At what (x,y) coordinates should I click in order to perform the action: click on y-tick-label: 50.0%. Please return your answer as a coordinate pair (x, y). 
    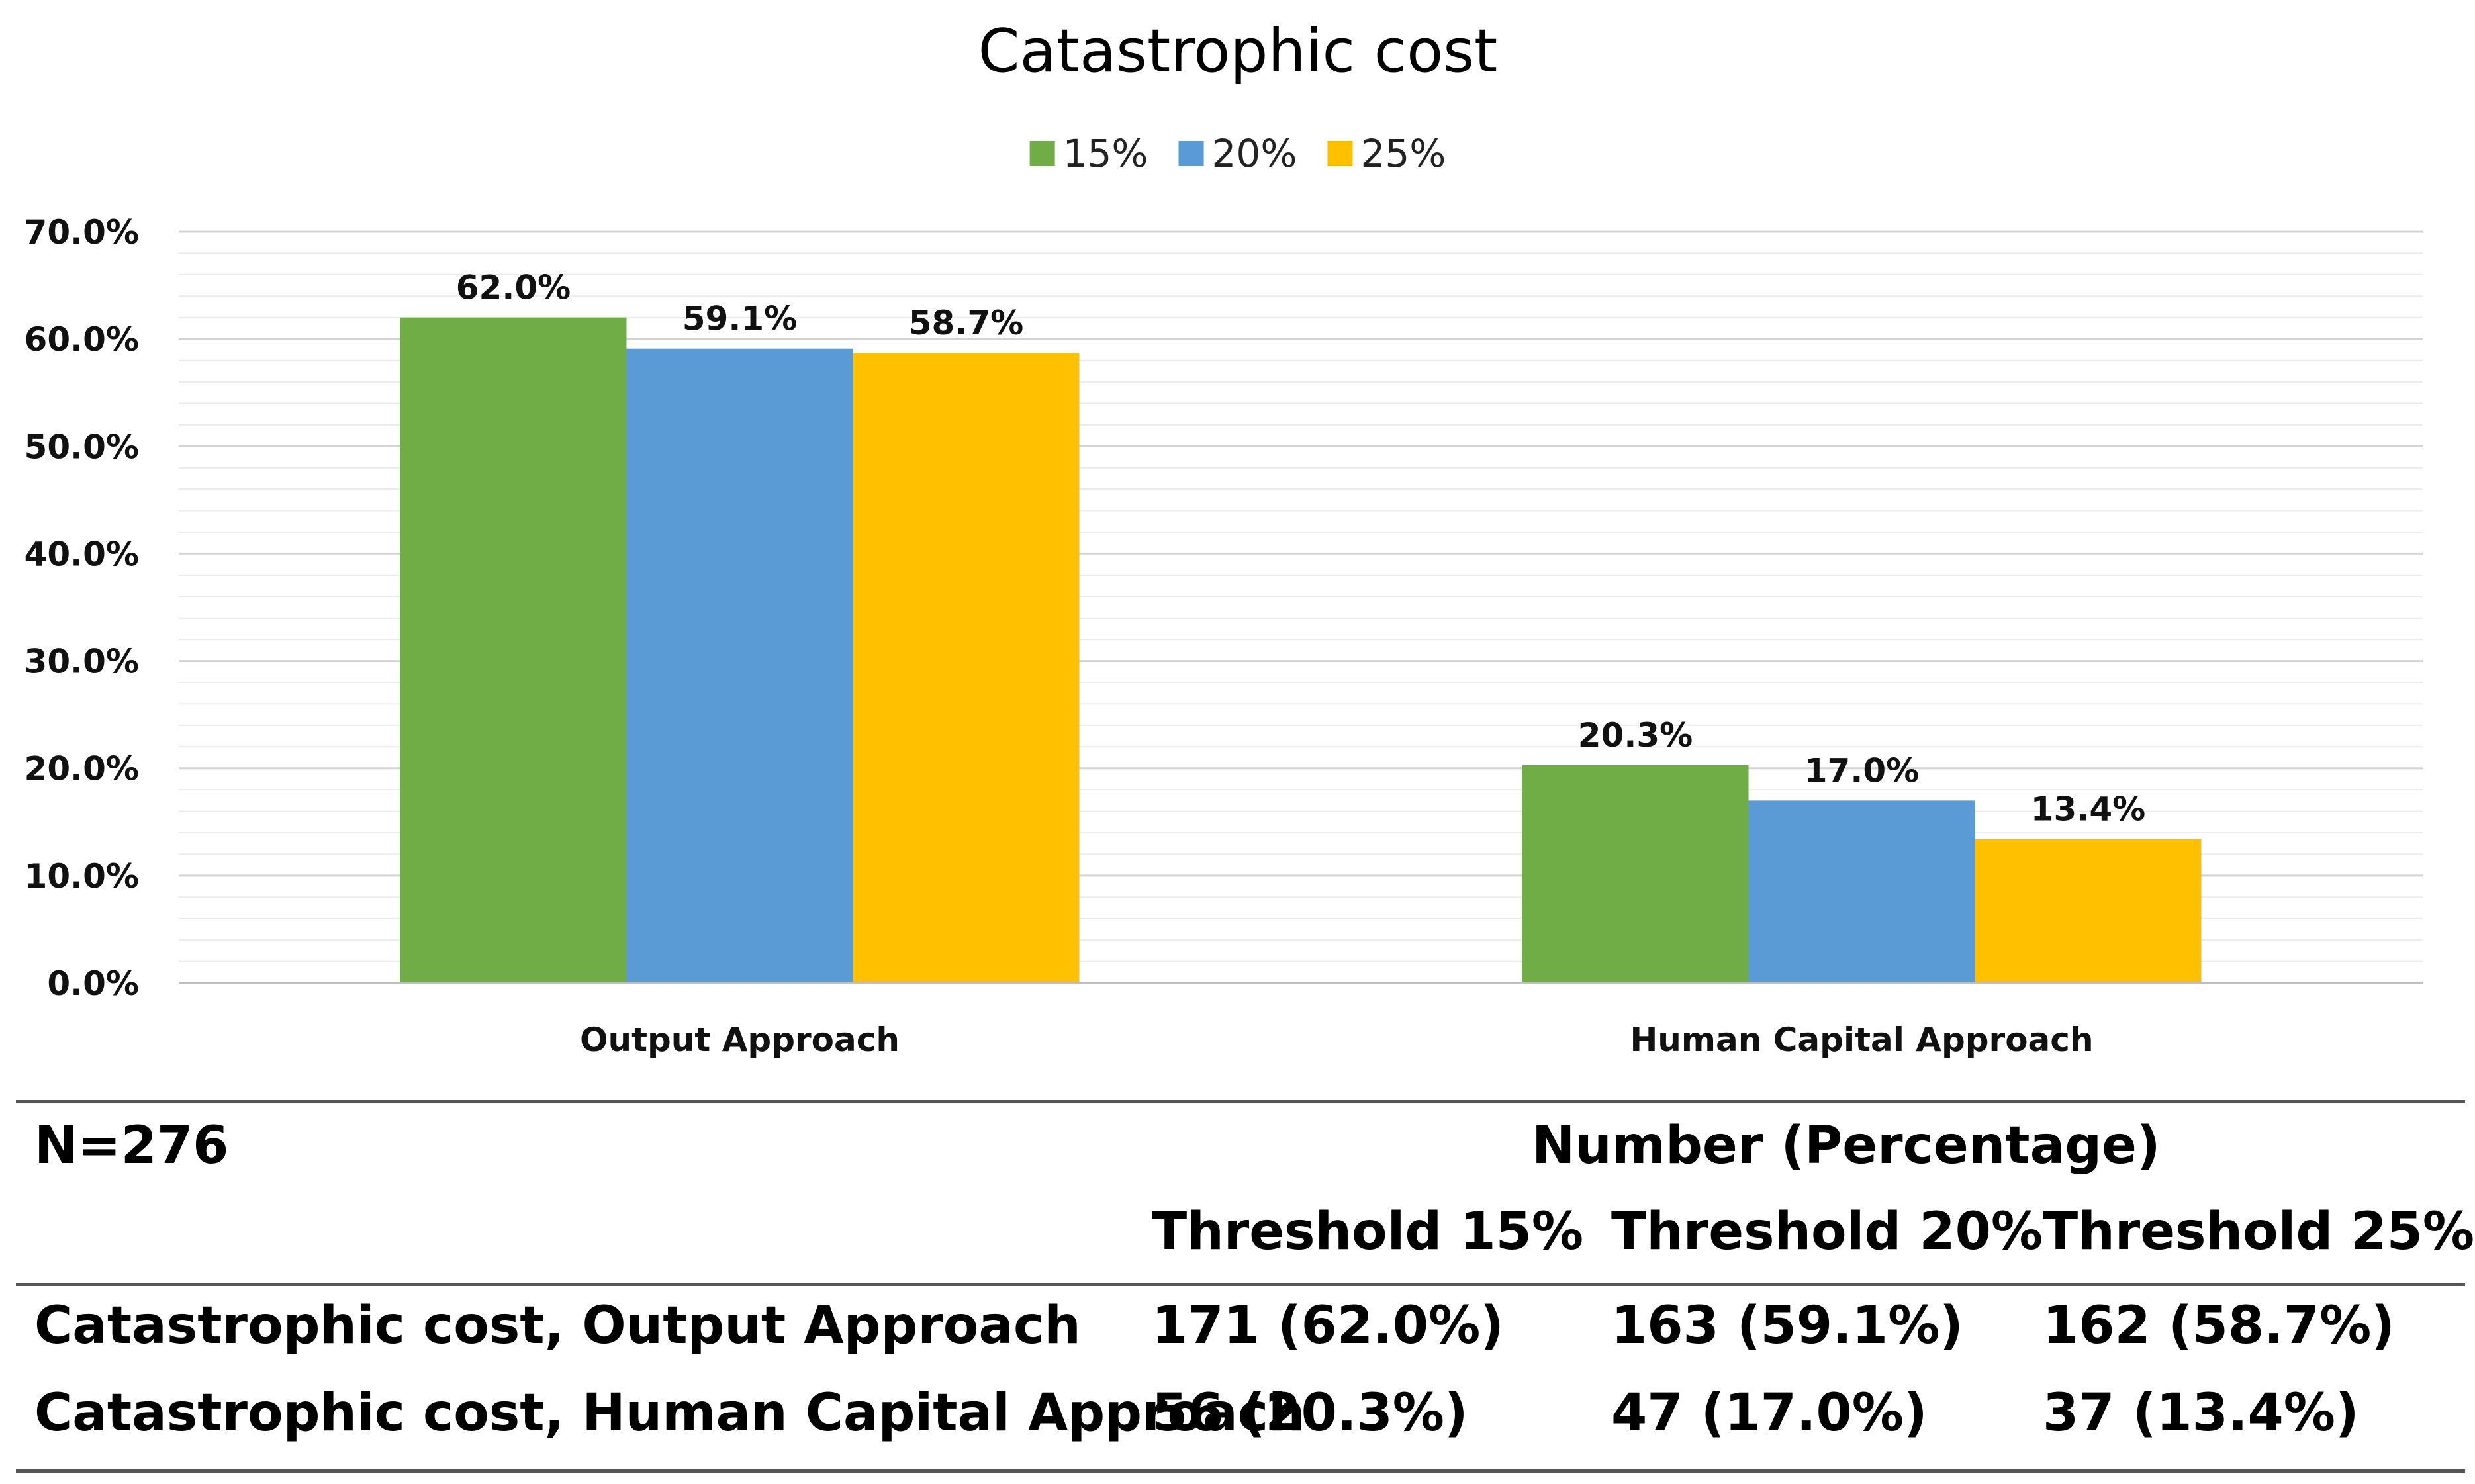
    Looking at the image, I should click on (81, 447).